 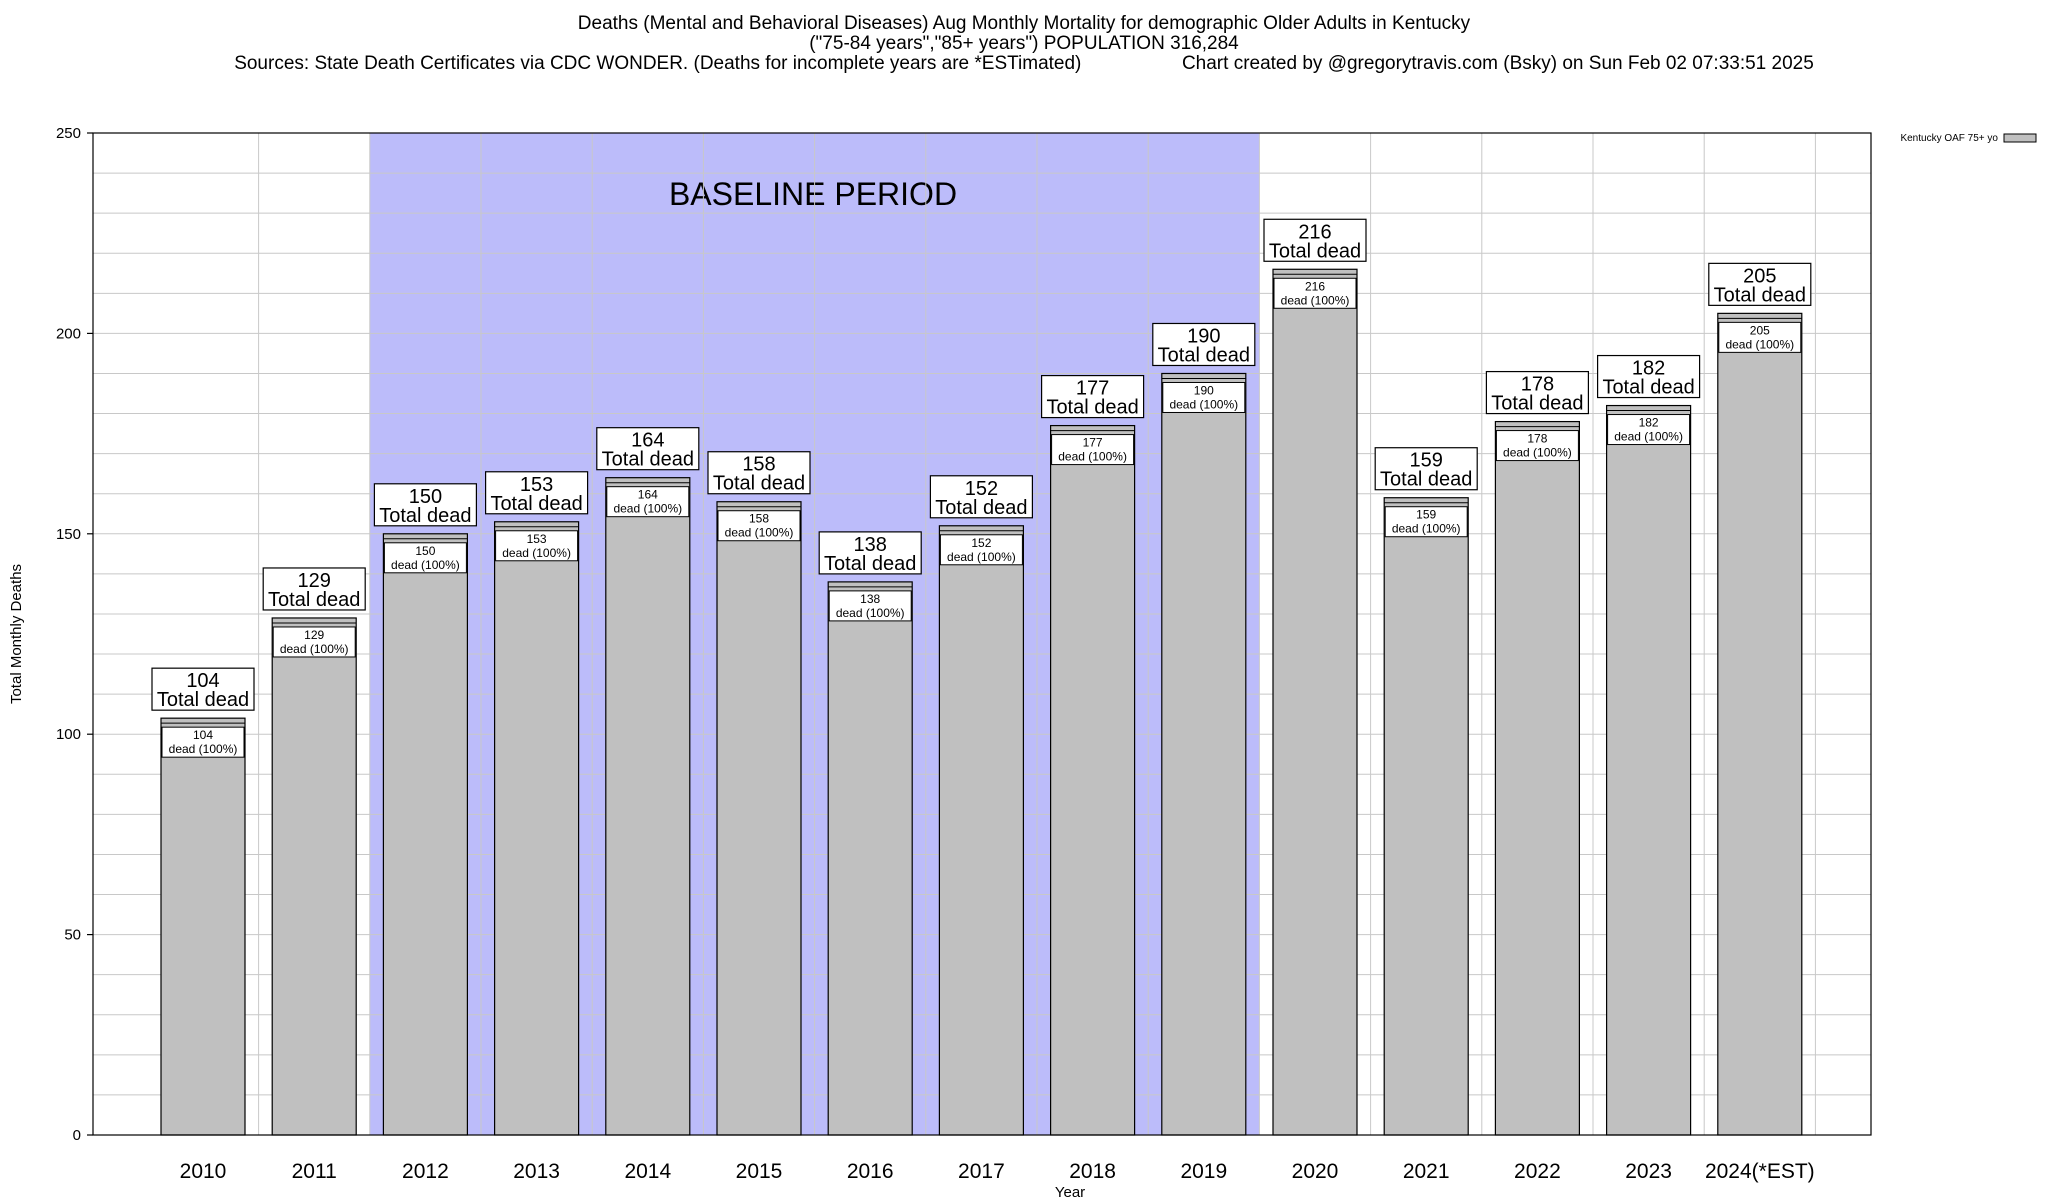 What do you see at coordinates (870, 1171) in the screenshot?
I see `x-tick-label: 2016` at bounding box center [870, 1171].